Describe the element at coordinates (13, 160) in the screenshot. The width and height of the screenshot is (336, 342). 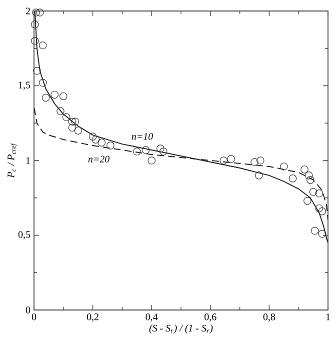
I see `y-axis-title: P$_{c}$ / P$_{cref}$` at that location.